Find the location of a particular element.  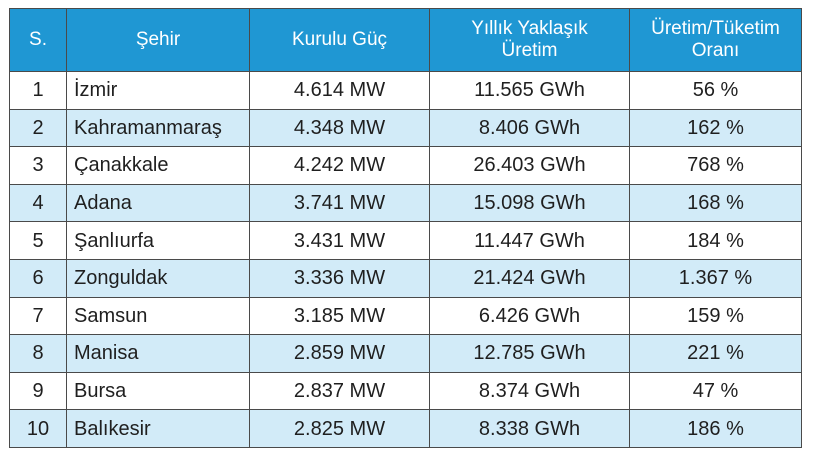

cell-capacity: 3.185 MW is located at coordinates (339, 316).